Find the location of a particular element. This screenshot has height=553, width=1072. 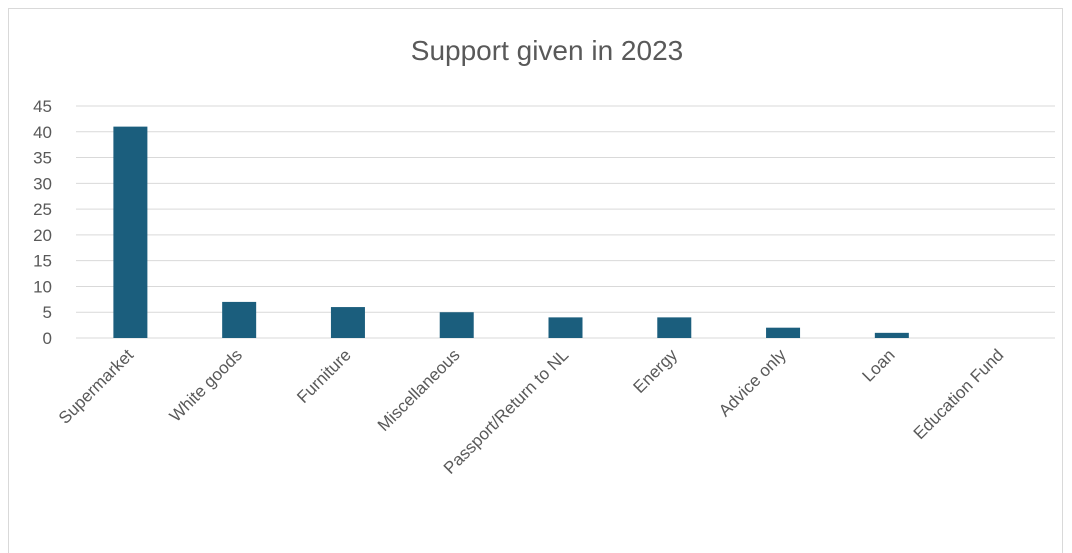

x-tick-label: Passport/Return to NL is located at coordinates (506, 411).